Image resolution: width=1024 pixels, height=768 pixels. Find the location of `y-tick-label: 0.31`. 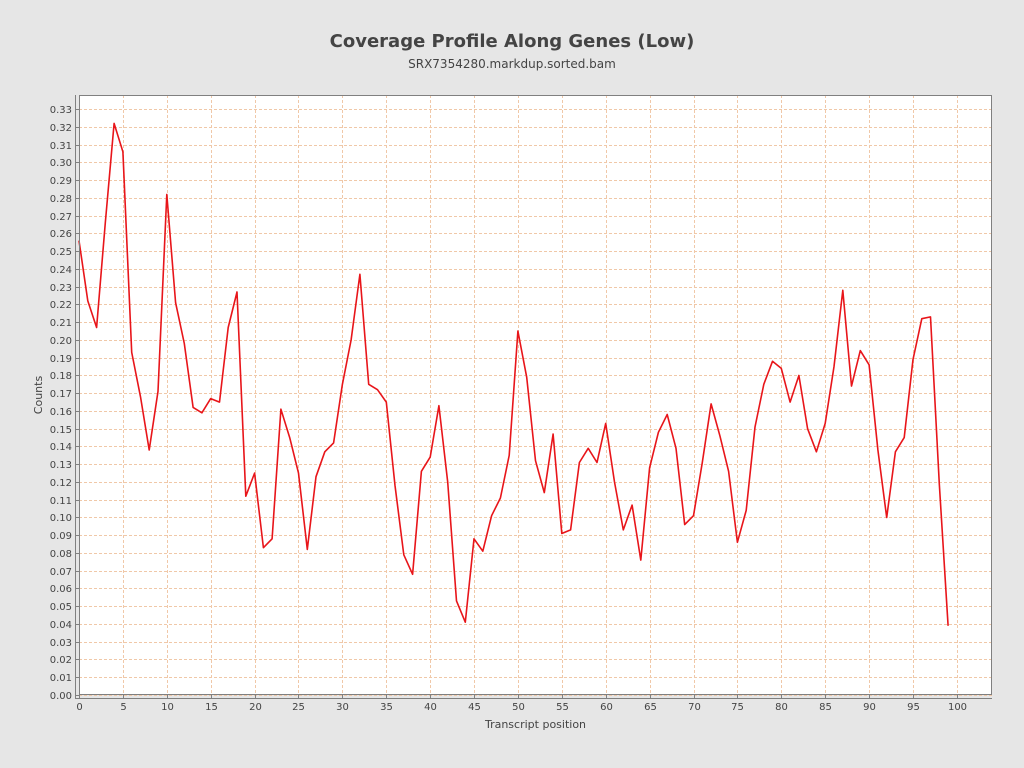

y-tick-label: 0.31 is located at coordinates (61, 146).